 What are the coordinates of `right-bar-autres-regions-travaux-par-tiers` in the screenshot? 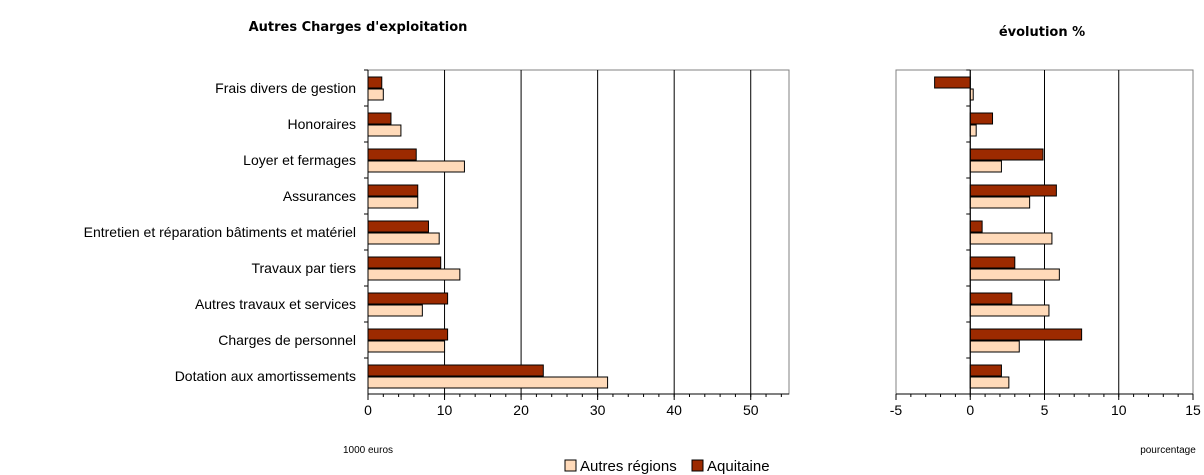 It's located at (1014, 274).